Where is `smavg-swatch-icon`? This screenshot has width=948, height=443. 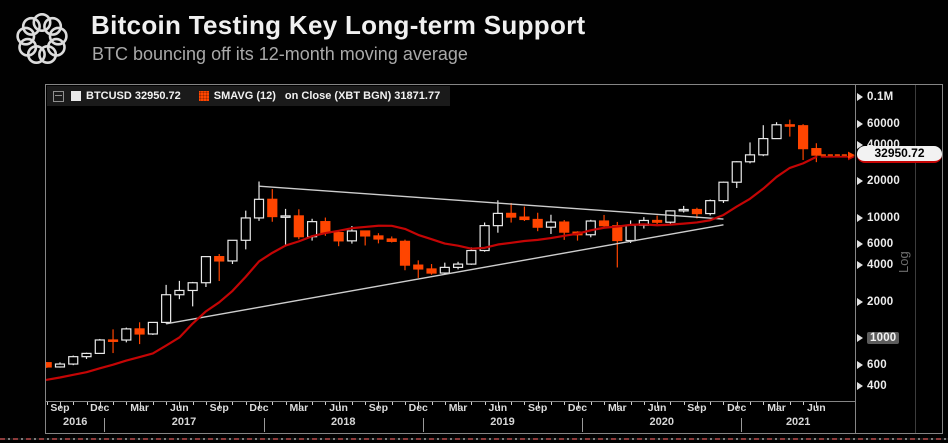
smavg-swatch-icon is located at coordinates (203, 96).